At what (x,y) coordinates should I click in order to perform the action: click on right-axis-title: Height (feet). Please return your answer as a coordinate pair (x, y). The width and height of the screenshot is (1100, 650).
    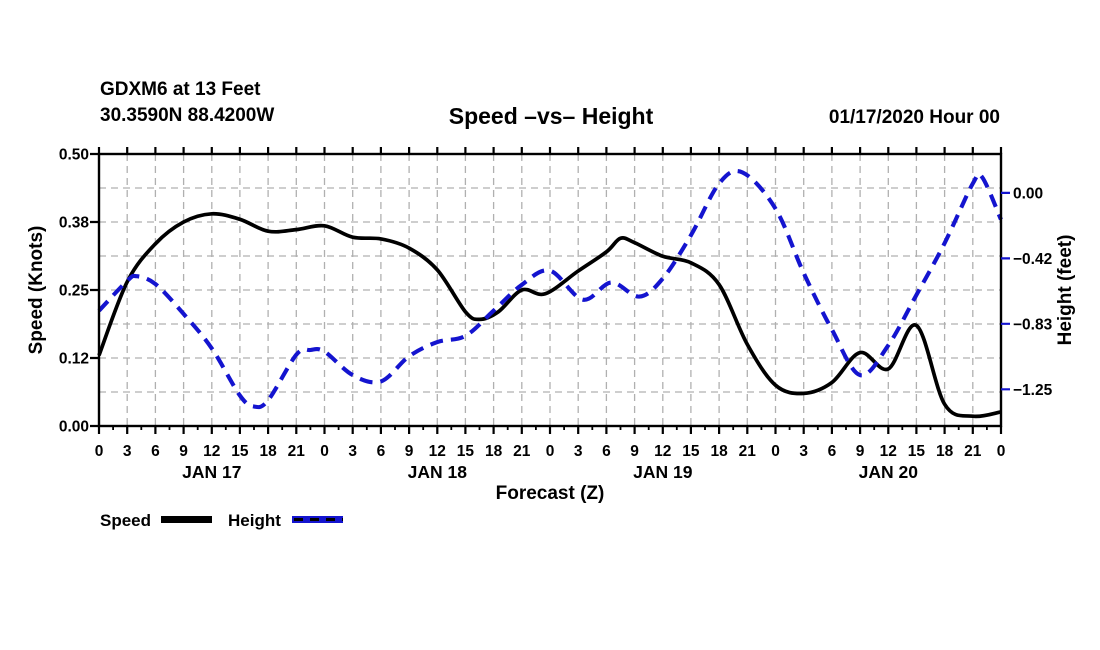
    Looking at the image, I should click on (1065, 290).